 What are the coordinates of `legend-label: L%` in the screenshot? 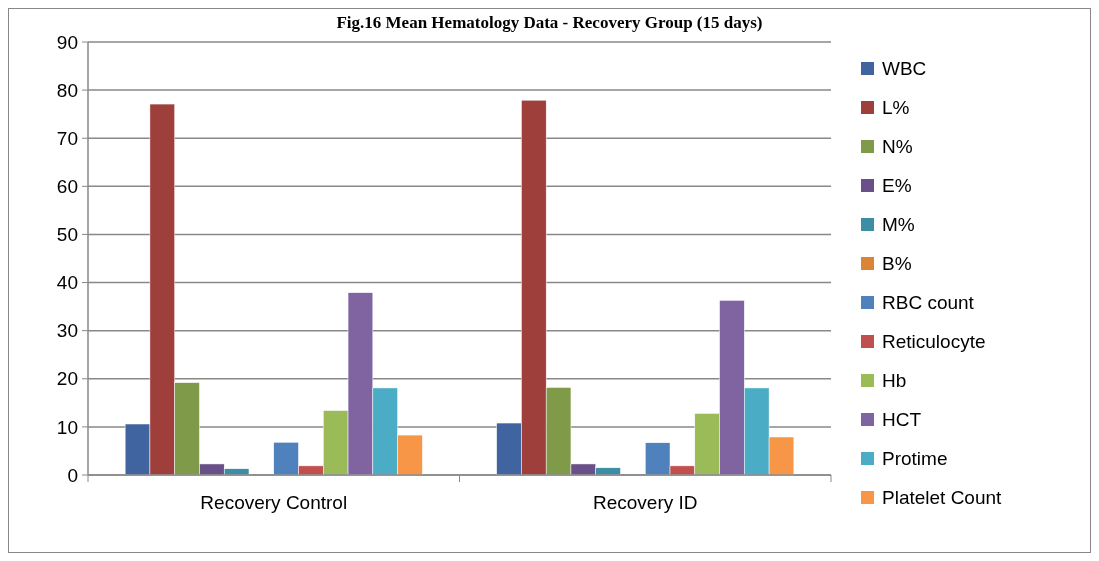 It's located at (896, 107).